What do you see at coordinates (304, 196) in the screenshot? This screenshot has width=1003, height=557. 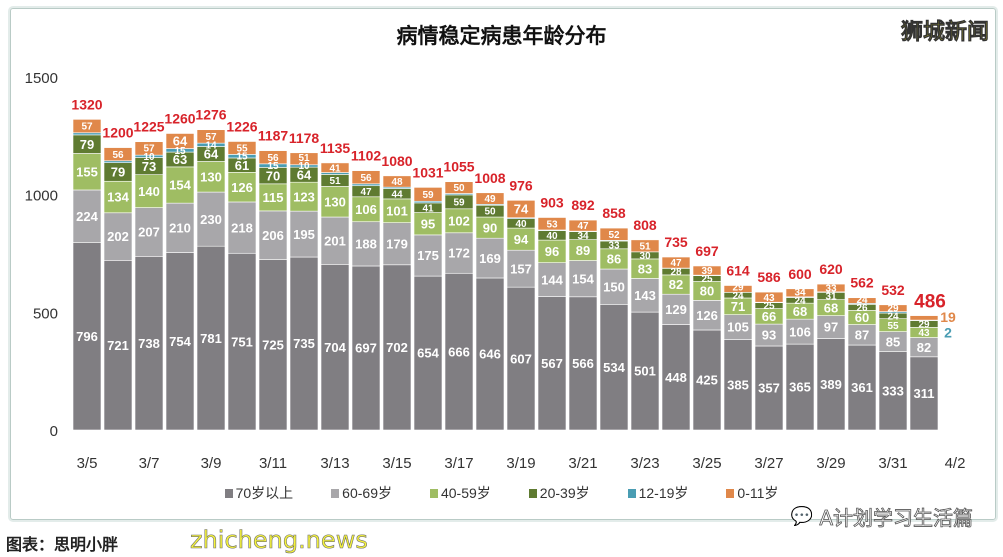 I see `data-label: 123` at bounding box center [304, 196].